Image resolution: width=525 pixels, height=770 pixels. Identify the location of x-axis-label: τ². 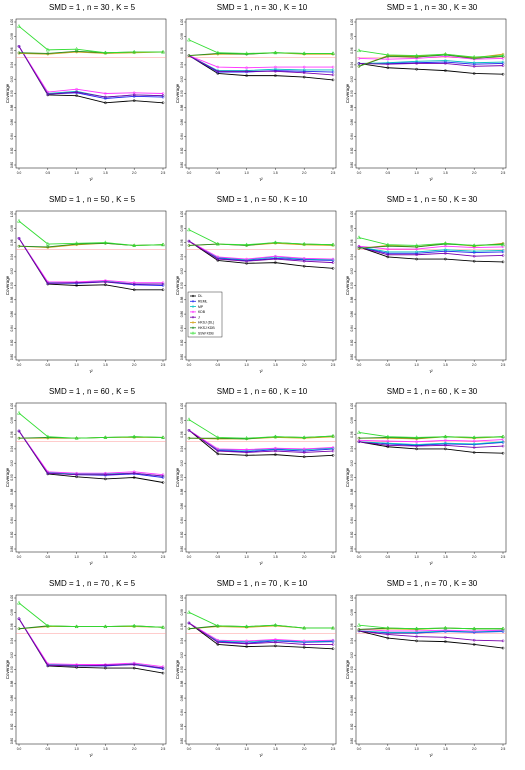
(261, 755).